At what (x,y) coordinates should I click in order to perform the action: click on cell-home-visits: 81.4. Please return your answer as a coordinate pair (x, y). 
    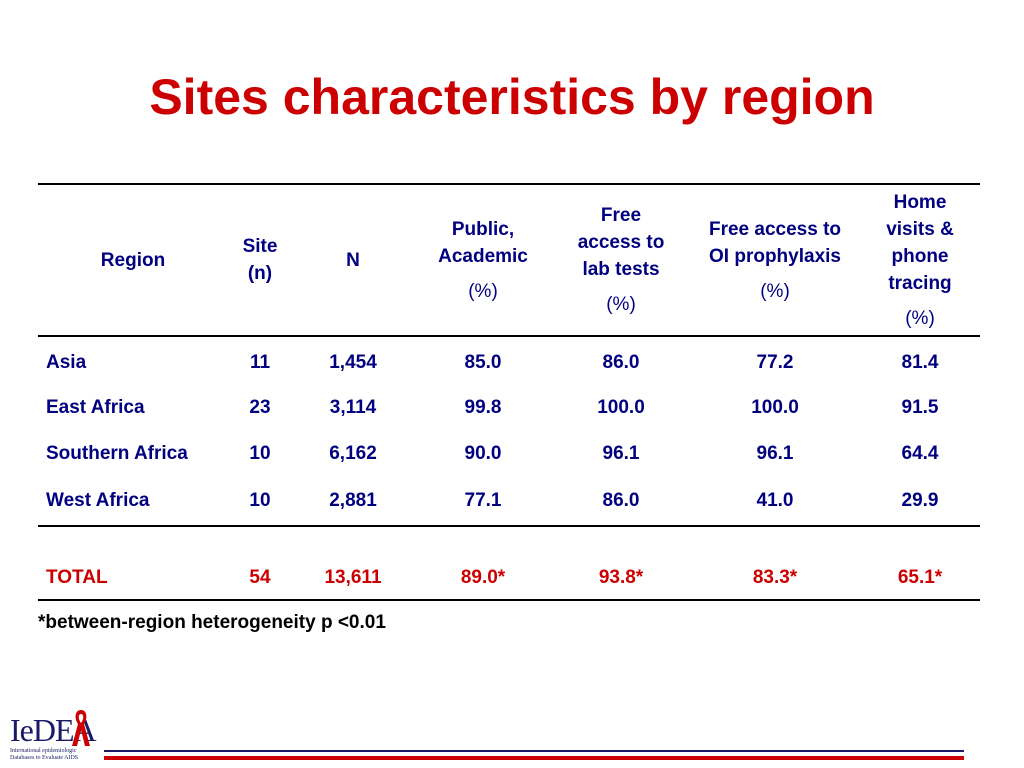
    Looking at the image, I should click on (920, 362).